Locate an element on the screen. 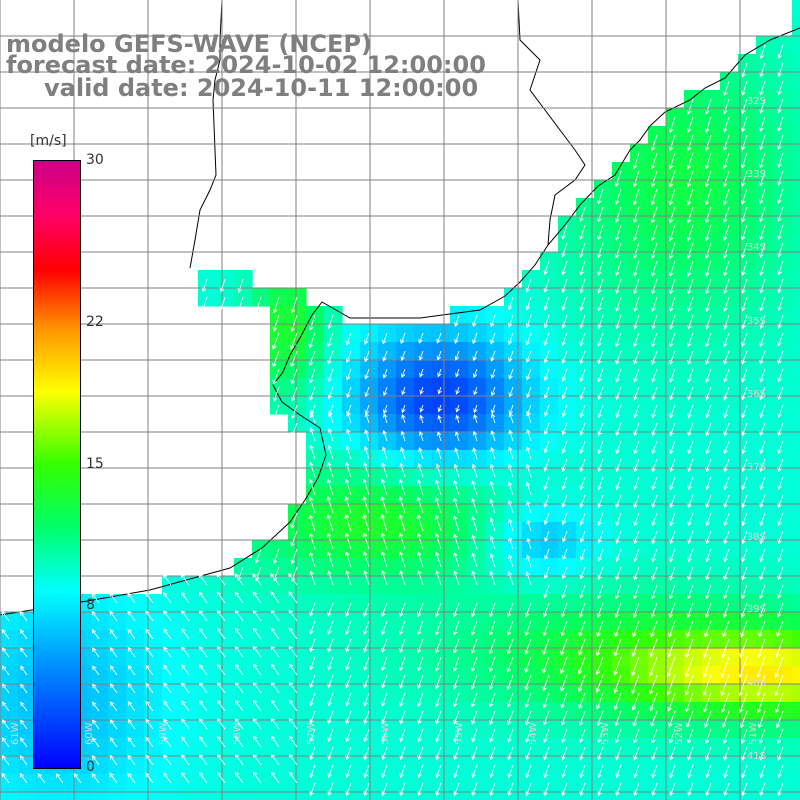 This screenshot has height=800, width=800. latitude-label: 37S is located at coordinates (756, 467).